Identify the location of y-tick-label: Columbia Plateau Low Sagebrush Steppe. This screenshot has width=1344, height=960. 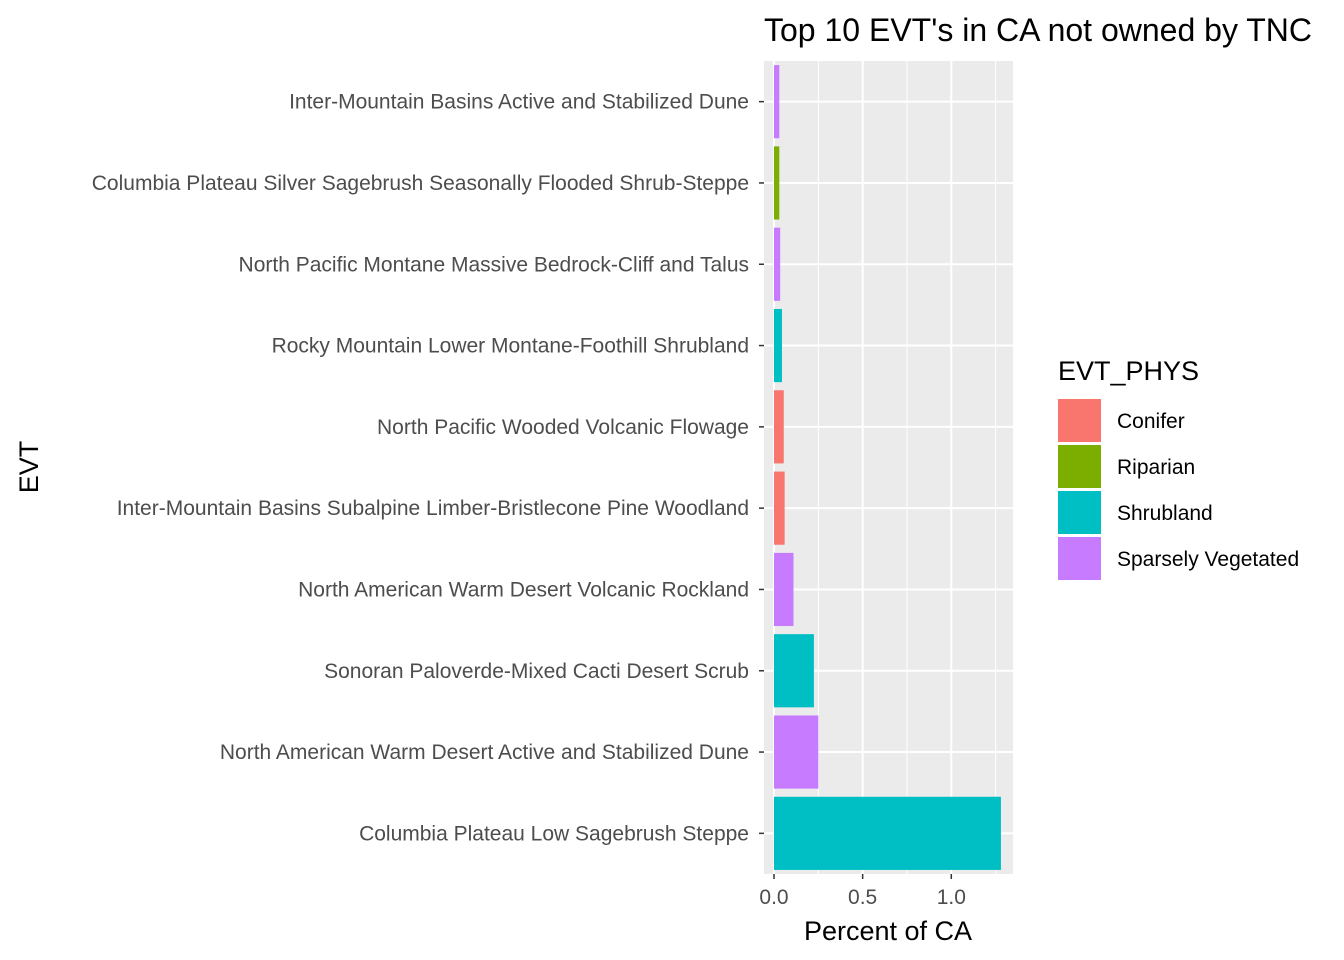
(554, 833).